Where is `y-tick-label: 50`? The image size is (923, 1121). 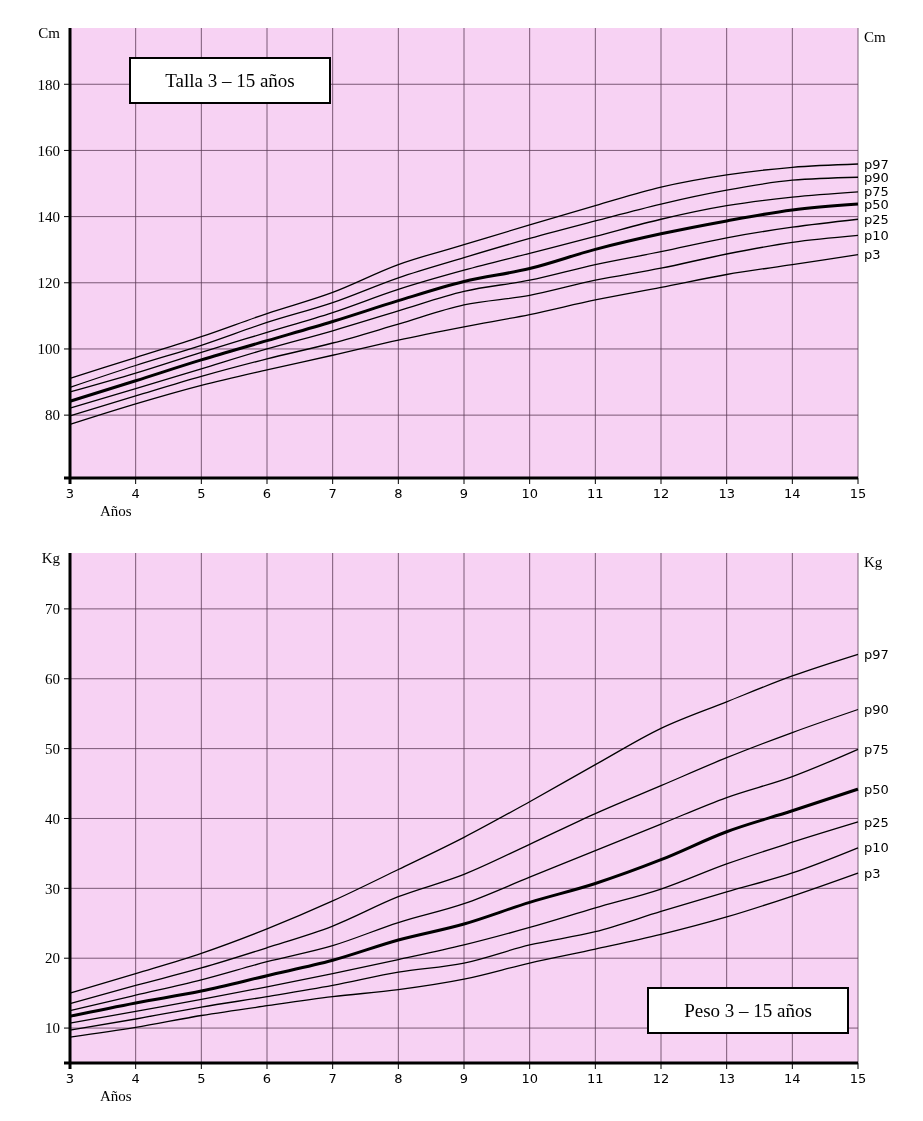
y-tick-label: 50 is located at coordinates (52, 748).